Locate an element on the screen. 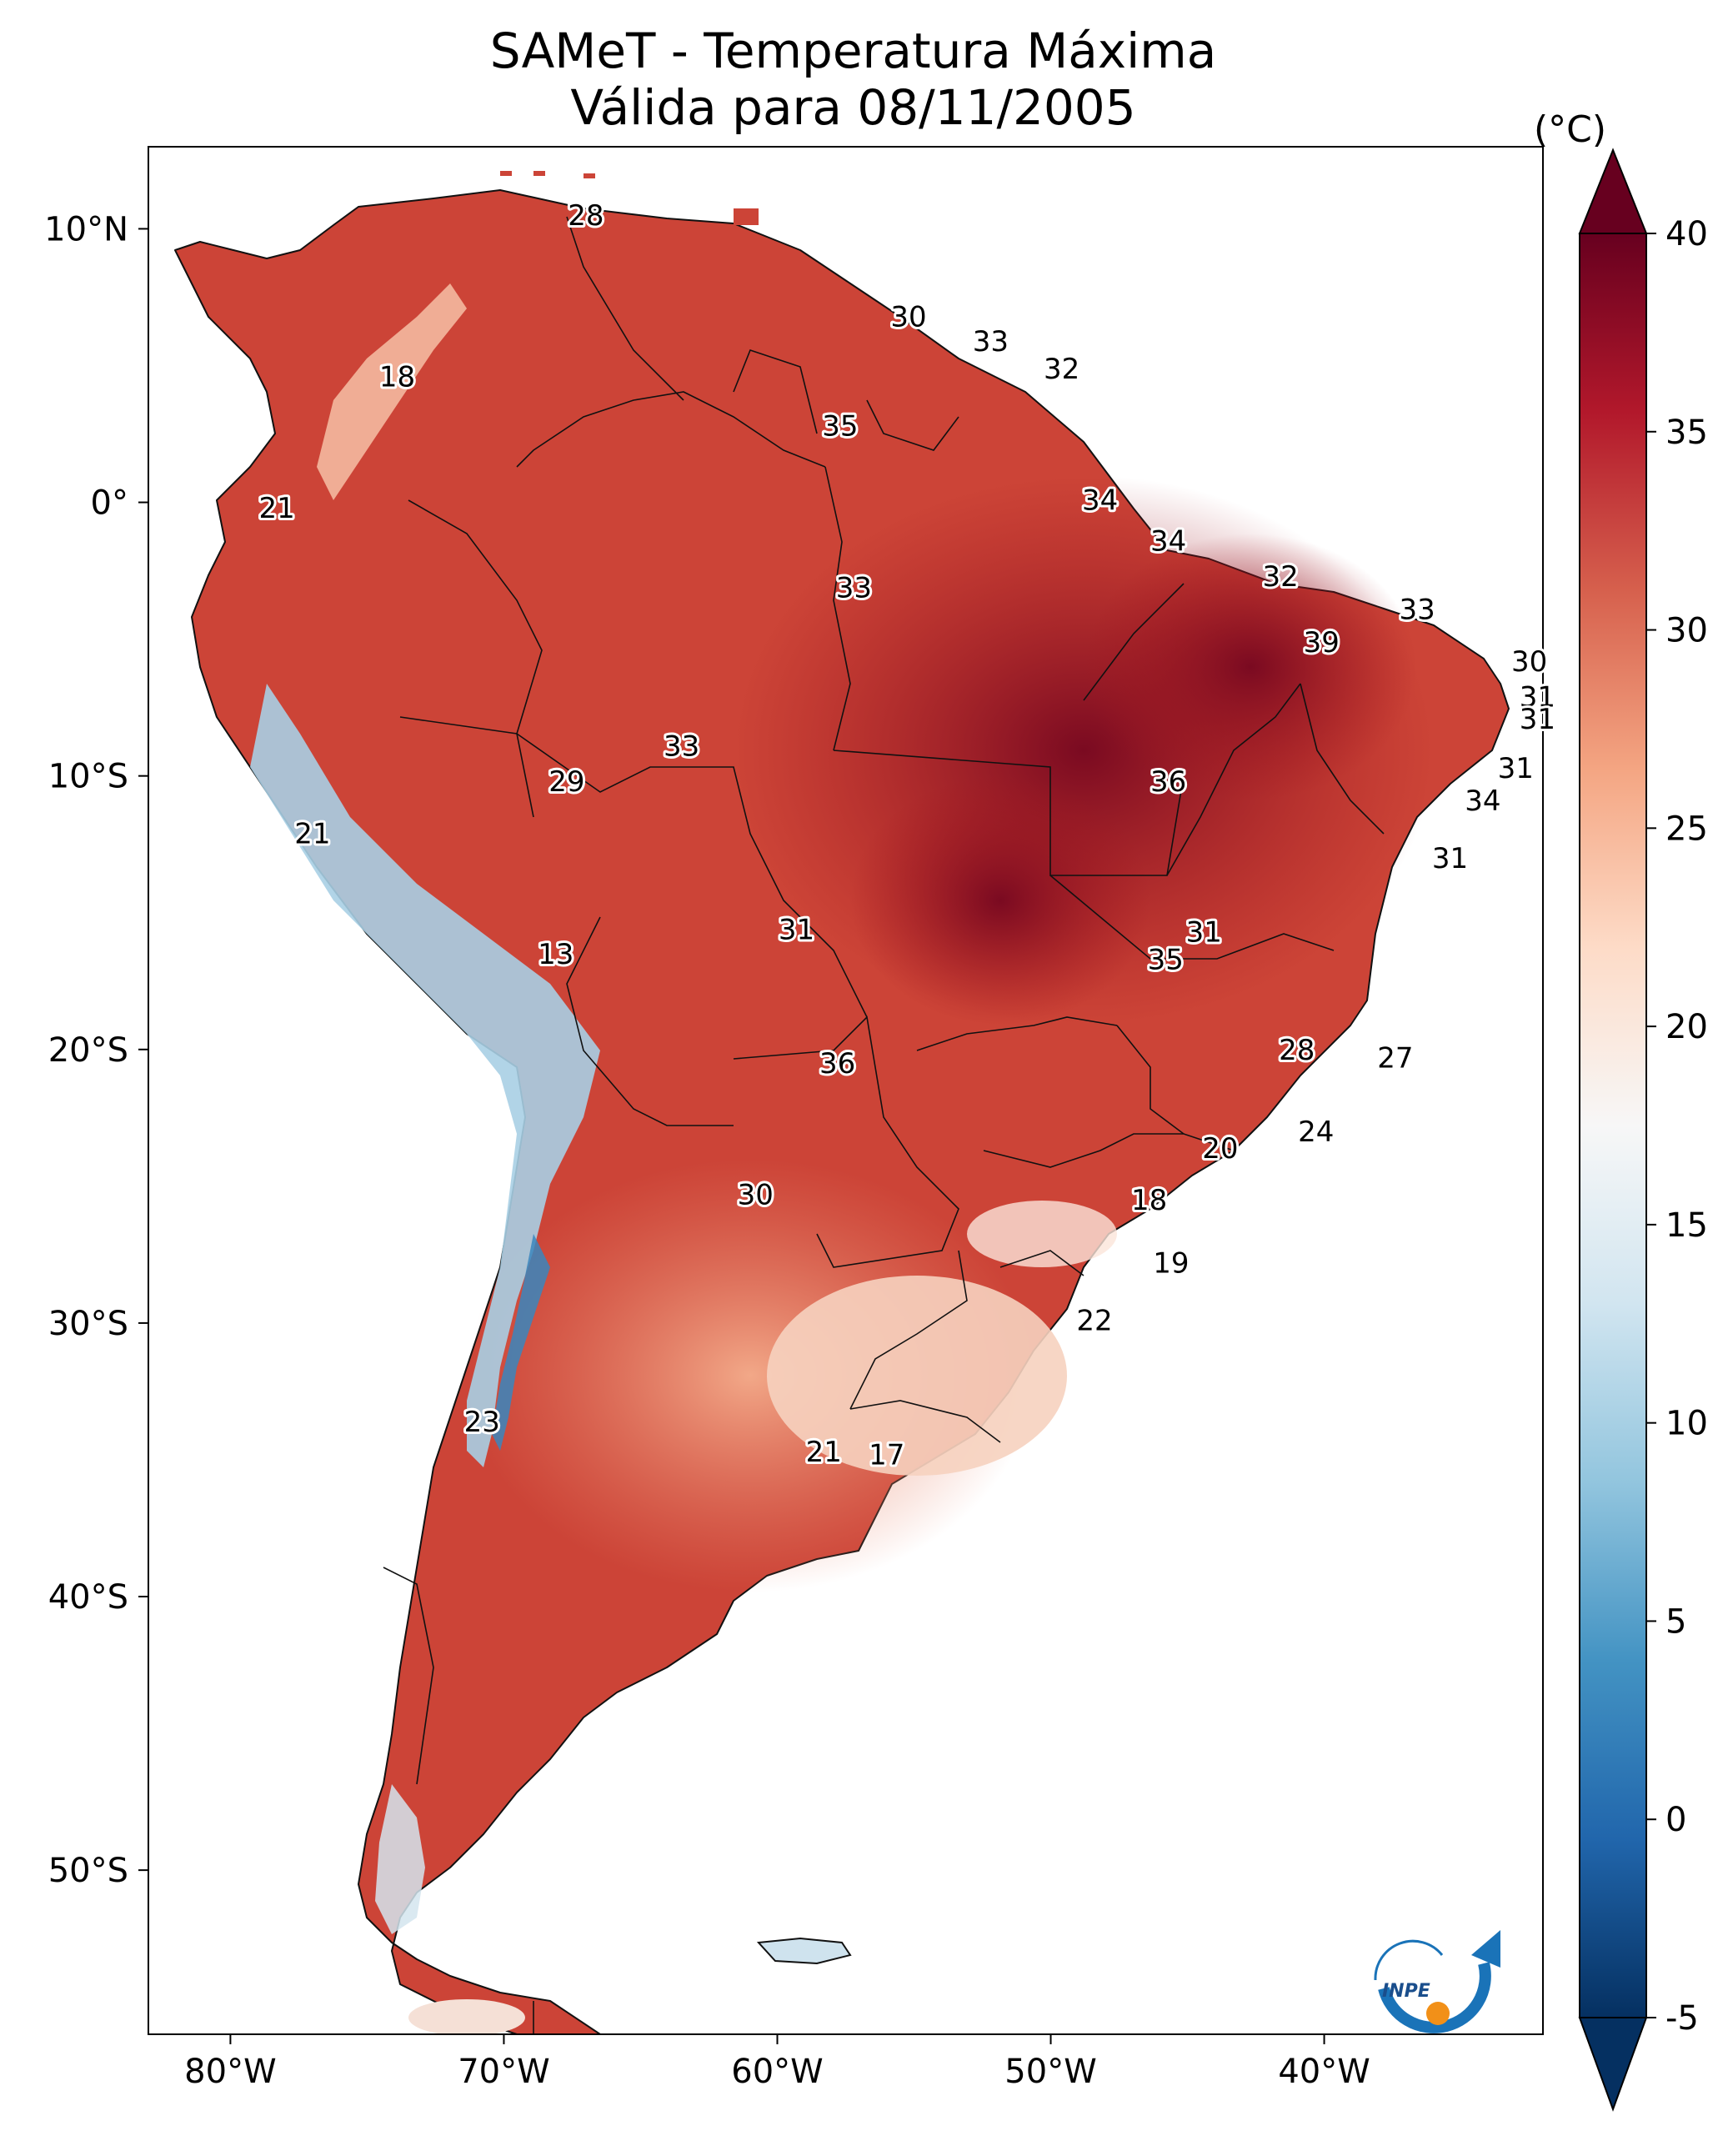  warm-zone-argentina is located at coordinates (750, 1375).